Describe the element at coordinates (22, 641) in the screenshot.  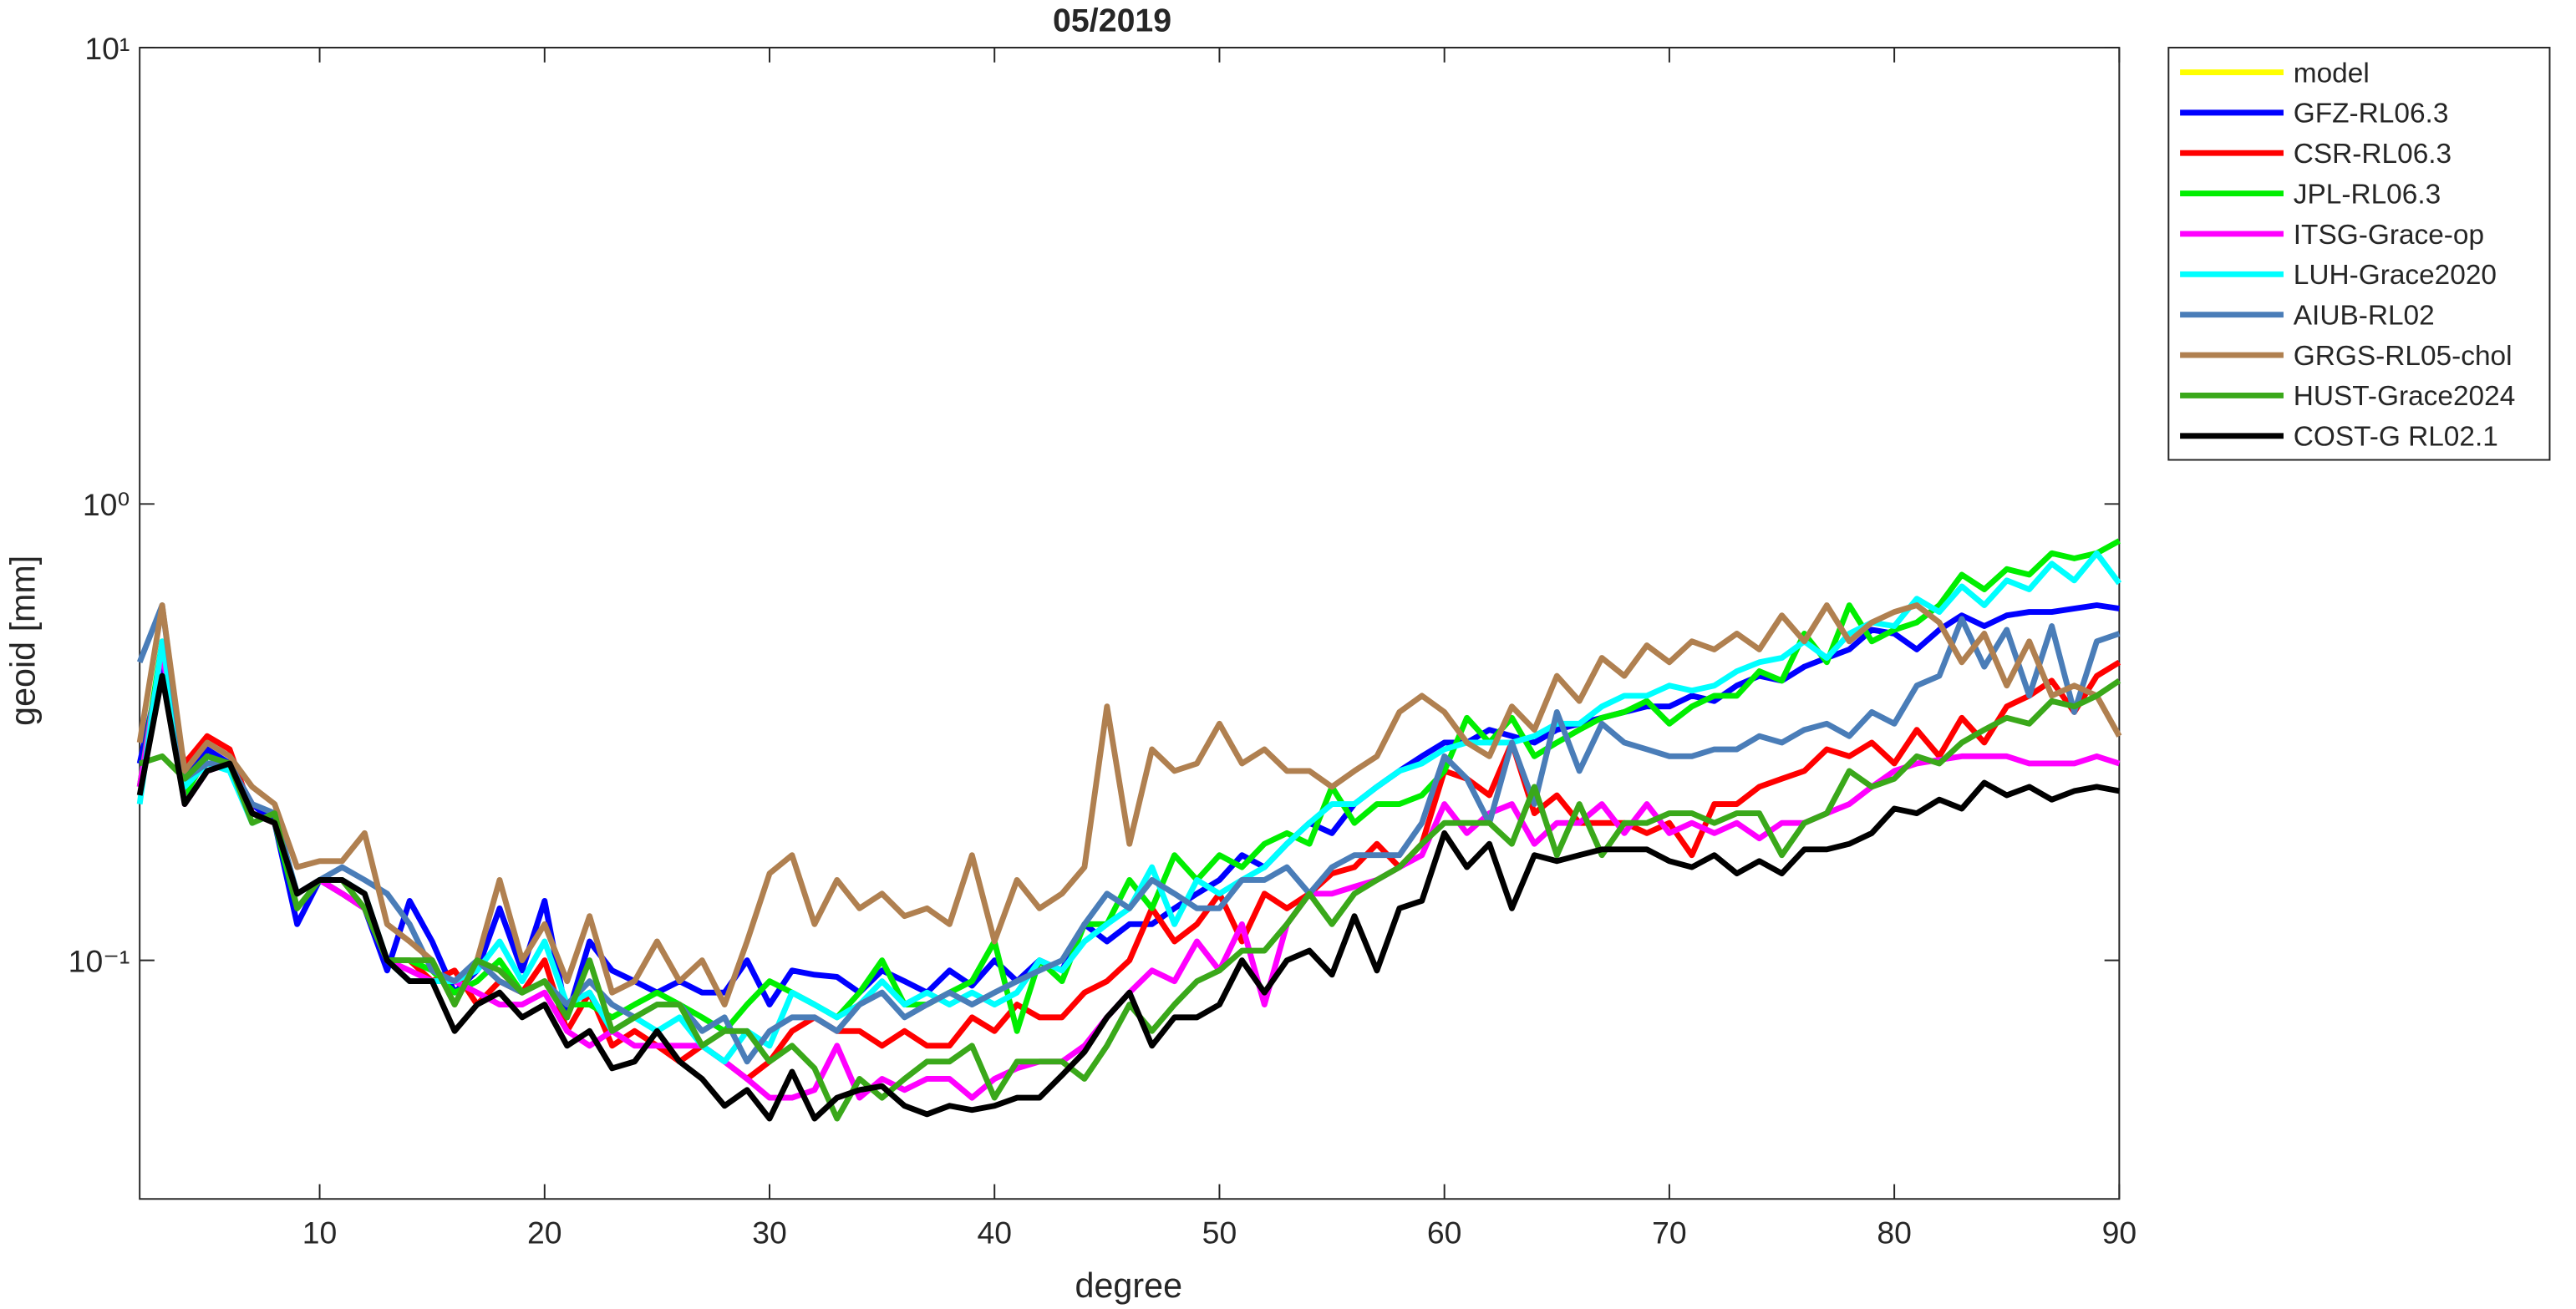
I see `y-axis-label: geoid [mm]` at that location.